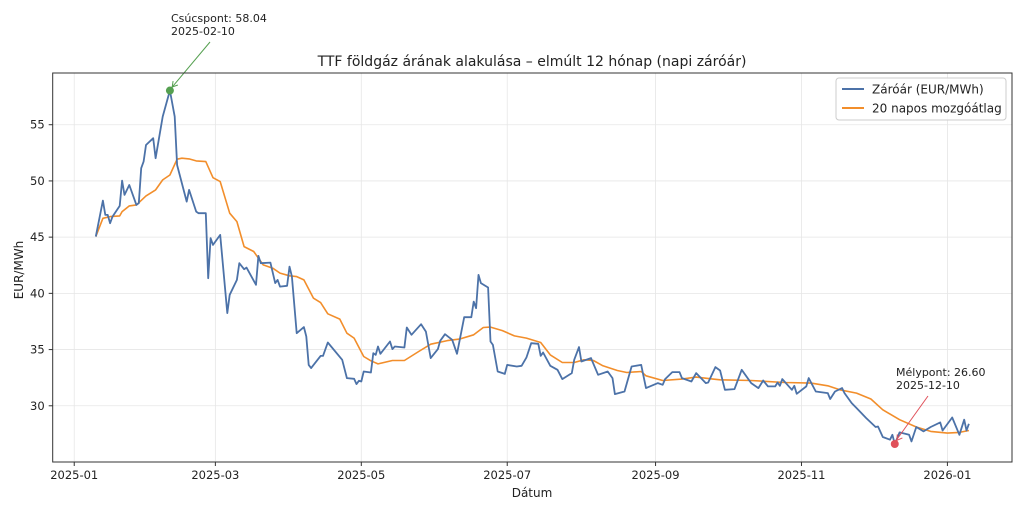 The image size is (1024, 516). Describe the element at coordinates (928, 385) in the screenshot. I see `trough-label-date: 2025-12-10` at that location.